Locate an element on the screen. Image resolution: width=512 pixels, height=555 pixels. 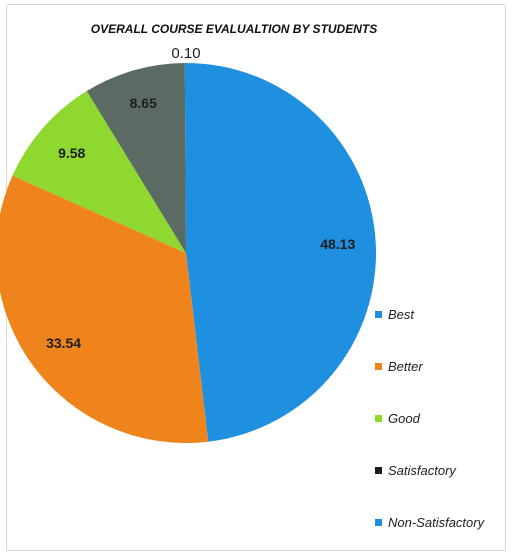
legend-label-better: Better is located at coordinates (405, 366).